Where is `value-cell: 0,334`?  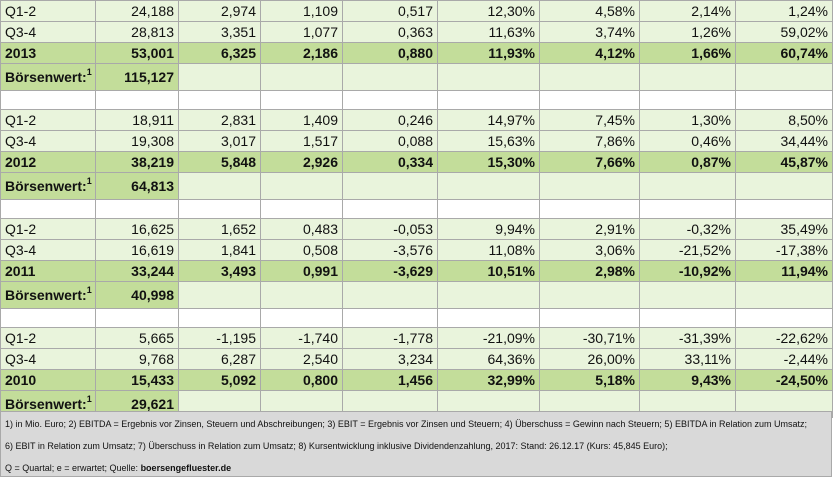
value-cell: 0,334 is located at coordinates (390, 162).